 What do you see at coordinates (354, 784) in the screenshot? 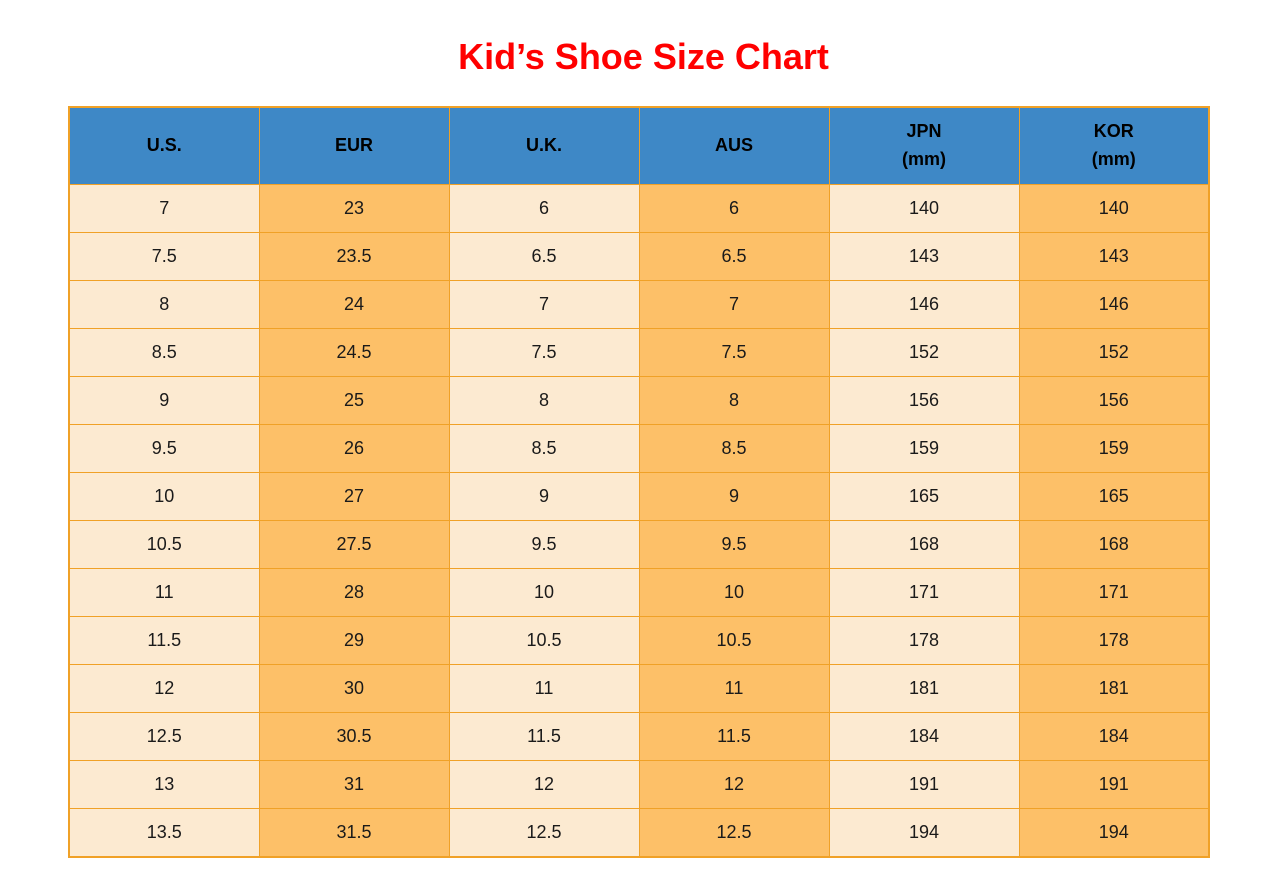
I see `table-cell: 31` at bounding box center [354, 784].